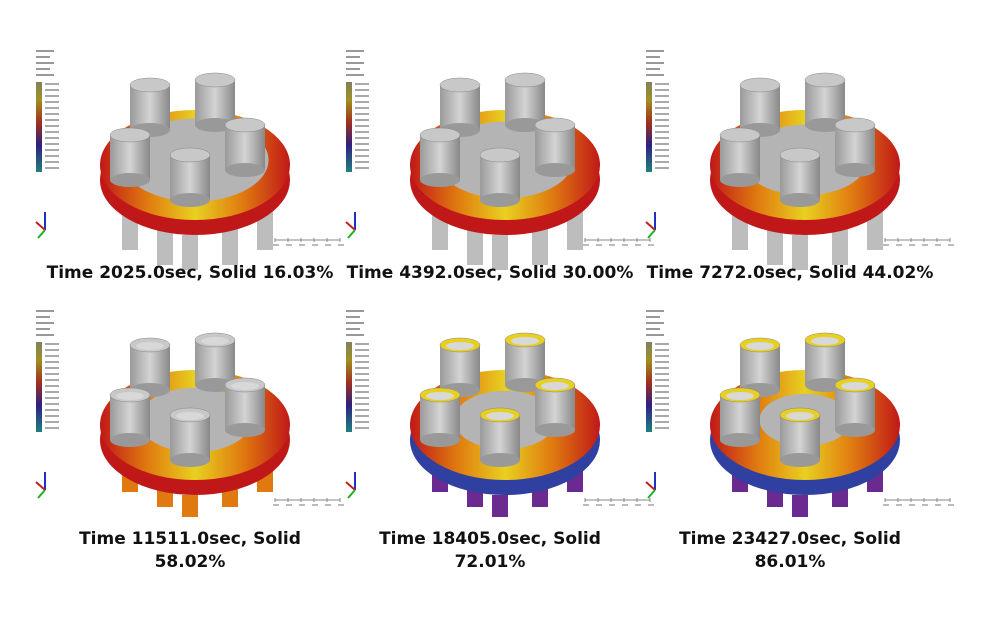 The width and height of the screenshot is (1000, 634). What do you see at coordinates (490, 273) in the screenshot?
I see `caption-2: Time 4392.0sec, Solid 30.00%` at bounding box center [490, 273].